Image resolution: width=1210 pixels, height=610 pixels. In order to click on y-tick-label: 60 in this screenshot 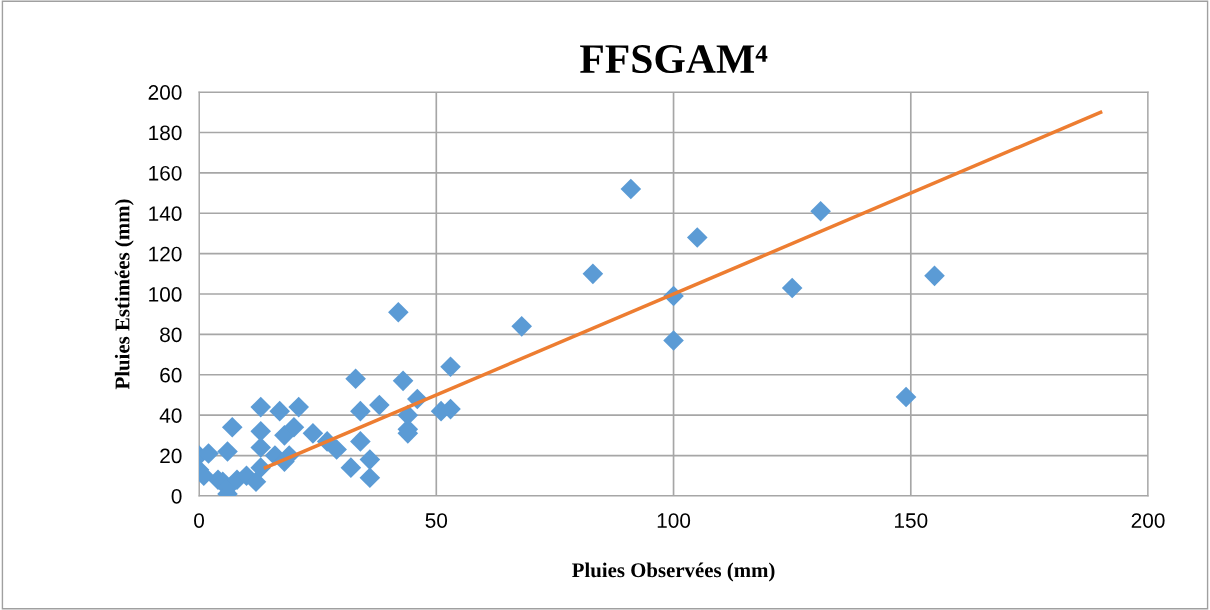, I will do `click(171, 375)`.